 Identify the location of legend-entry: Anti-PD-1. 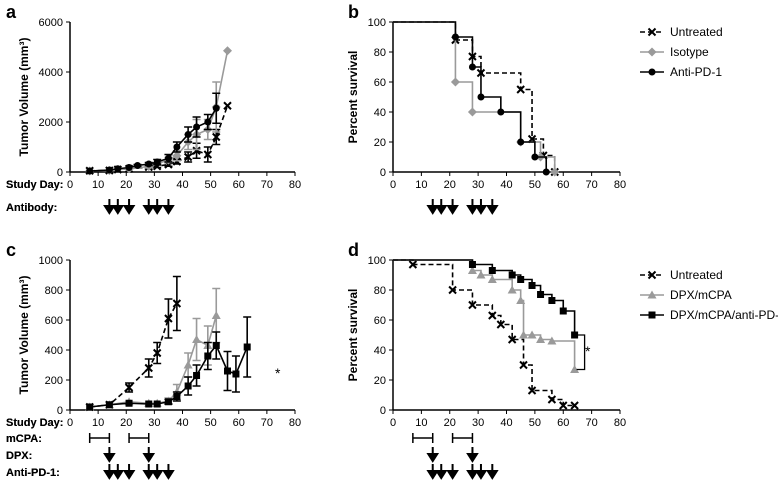
(681, 72).